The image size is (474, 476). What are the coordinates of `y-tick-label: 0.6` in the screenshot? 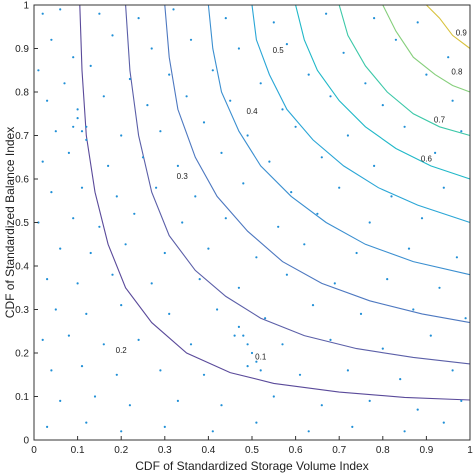 It's located at (22, 180).